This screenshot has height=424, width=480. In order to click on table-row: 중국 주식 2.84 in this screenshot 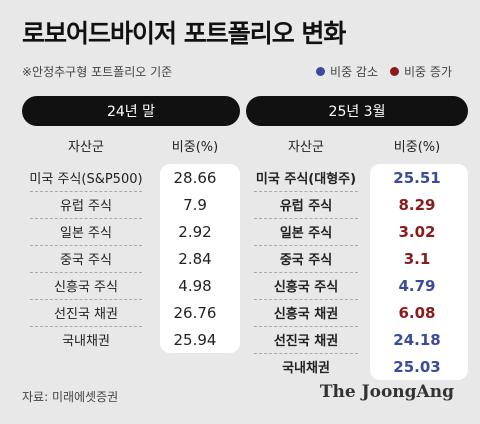, I will do `click(131, 258)`.